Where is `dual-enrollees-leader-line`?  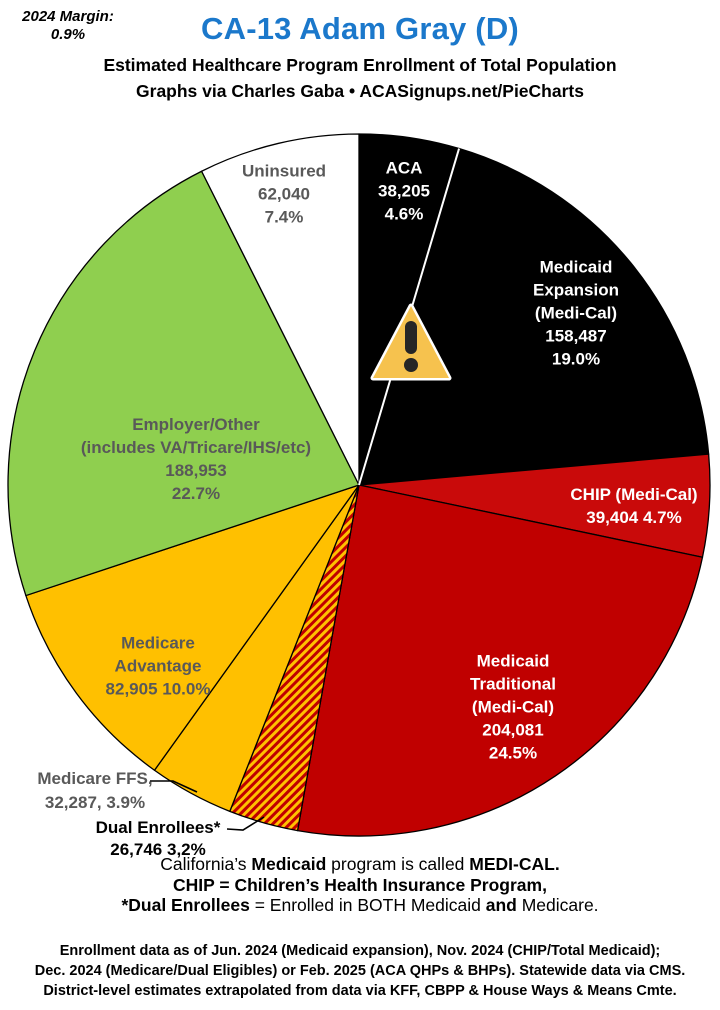 dual-enrollees-leader-line is located at coordinates (245, 823).